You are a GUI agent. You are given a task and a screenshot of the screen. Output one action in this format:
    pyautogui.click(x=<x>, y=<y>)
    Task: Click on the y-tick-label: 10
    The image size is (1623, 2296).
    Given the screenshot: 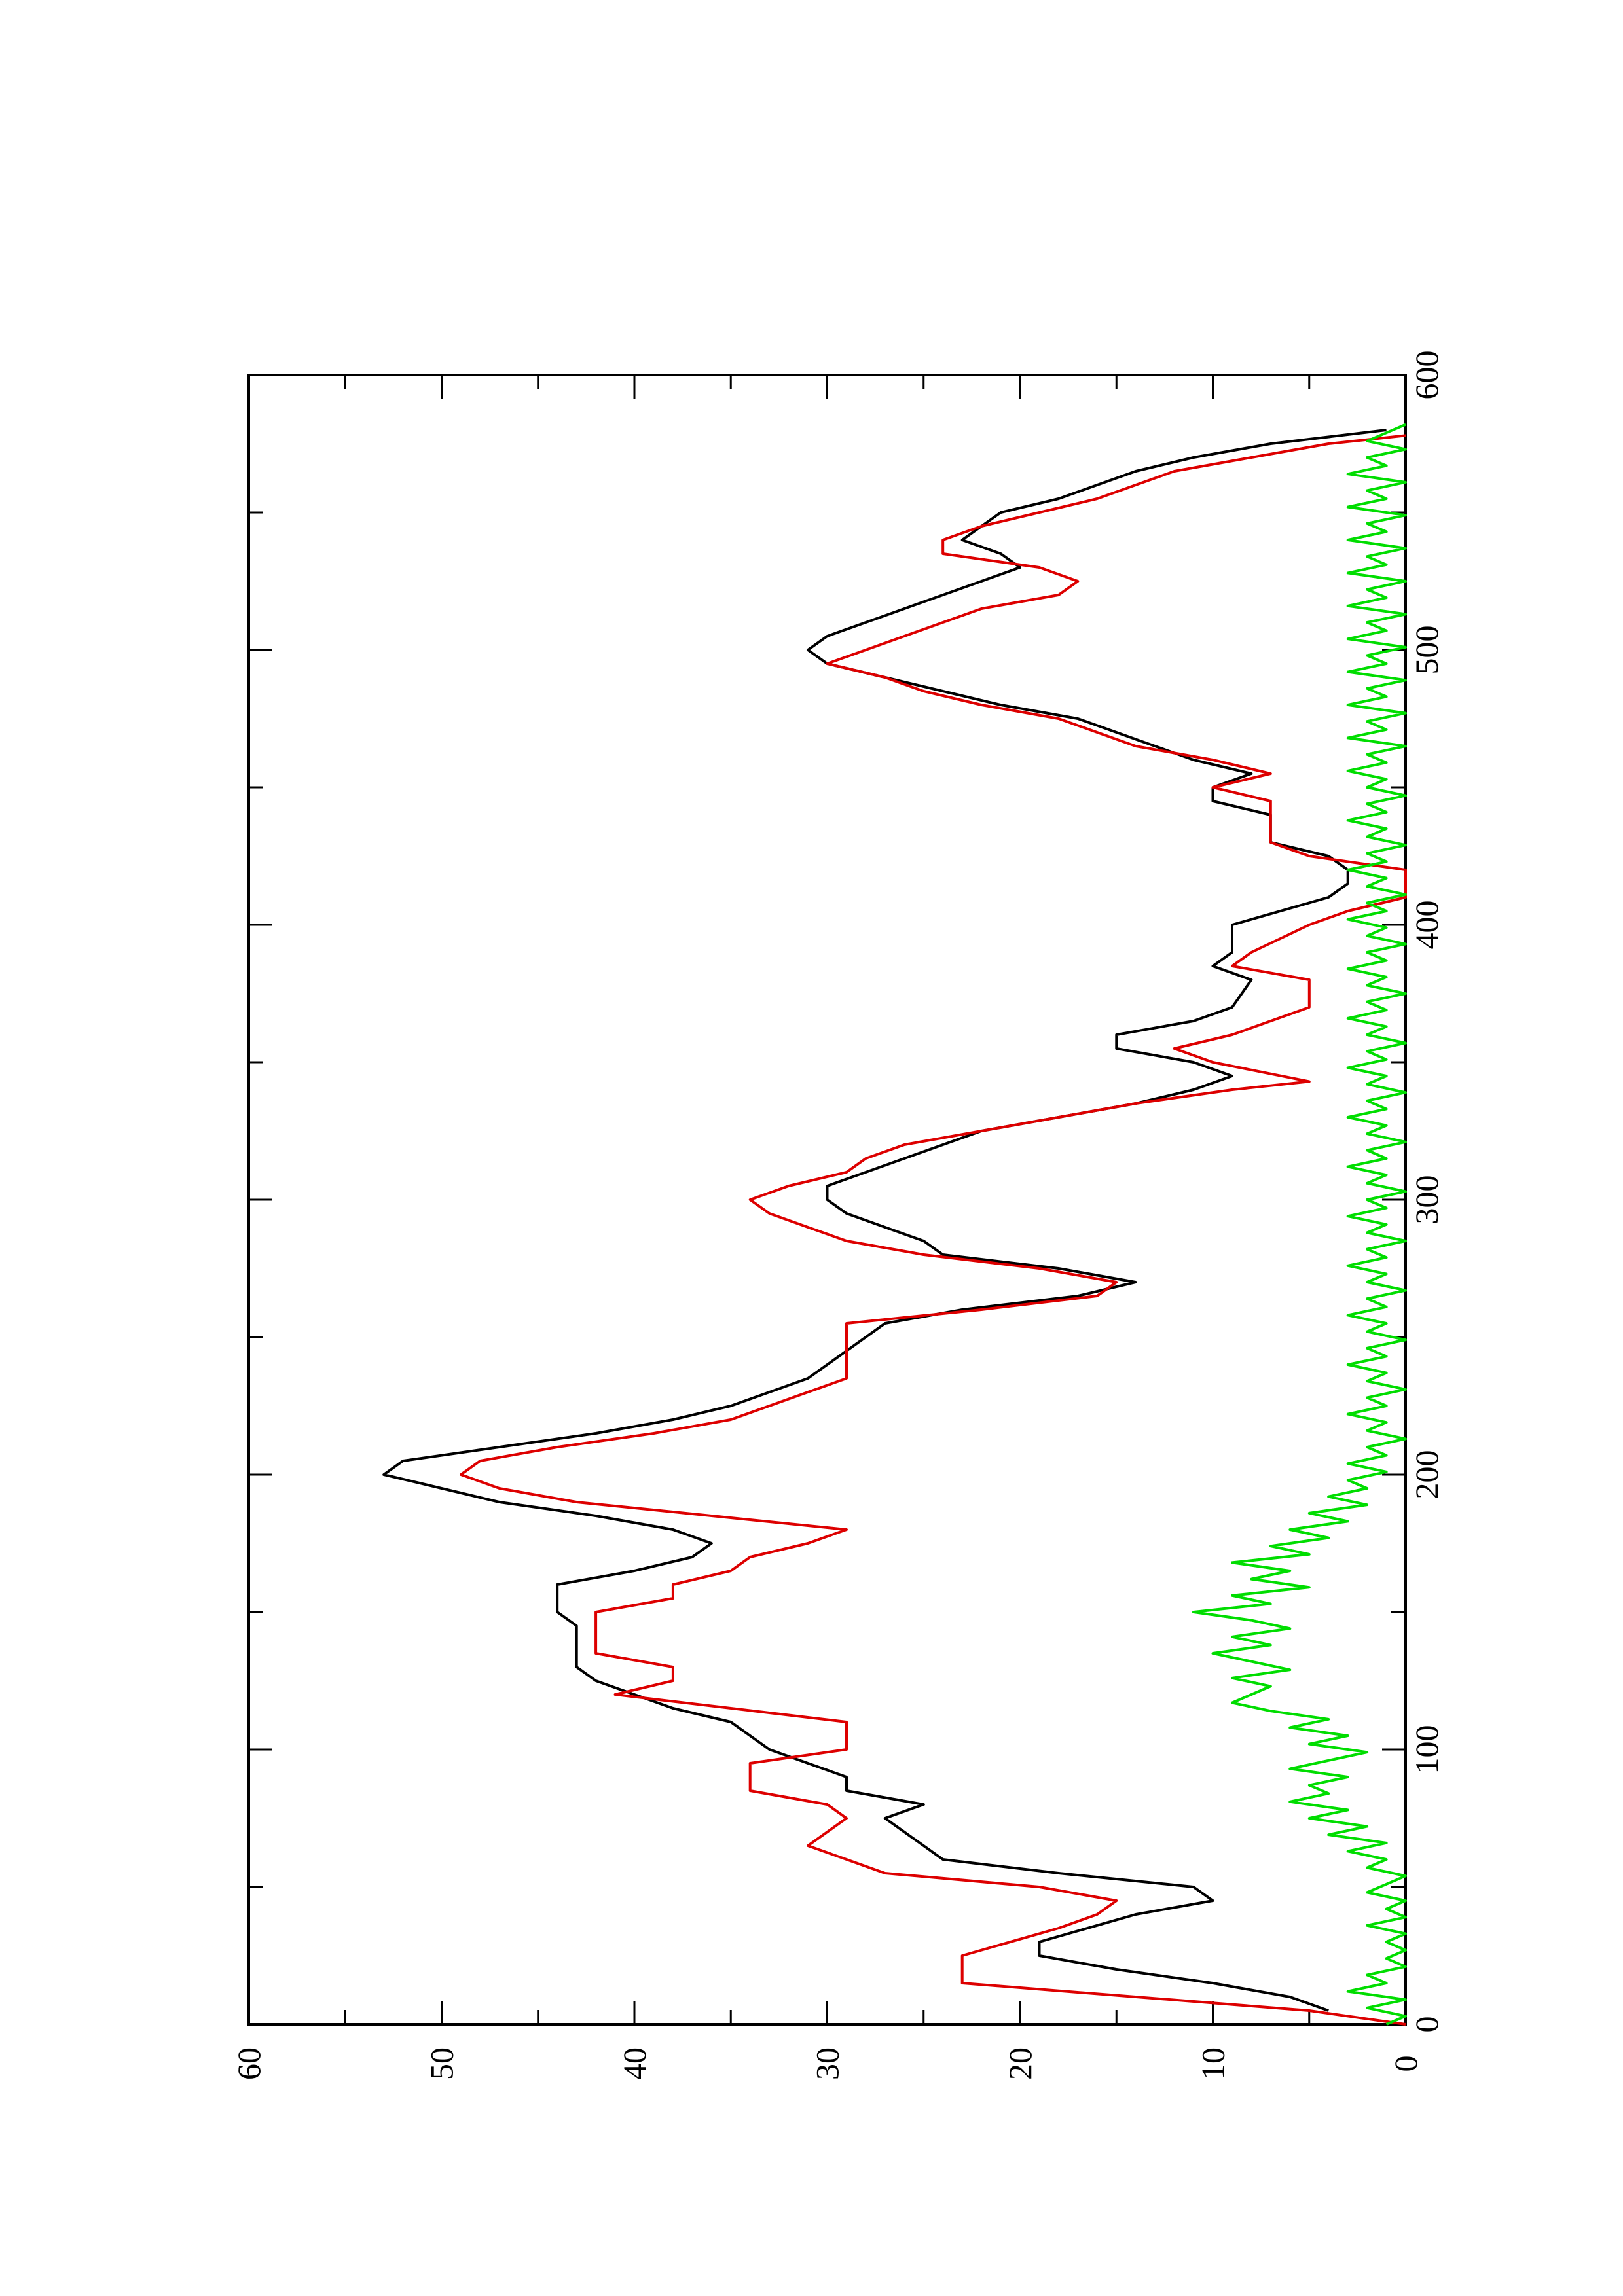 What is the action you would take?
    pyautogui.click(x=1213, y=2063)
    